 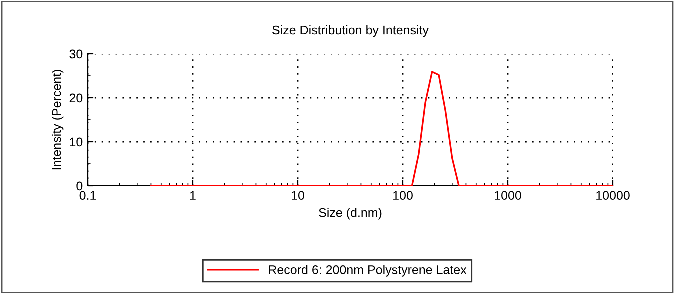 What do you see at coordinates (76, 98) in the screenshot?
I see `y-tick-label: 20` at bounding box center [76, 98].